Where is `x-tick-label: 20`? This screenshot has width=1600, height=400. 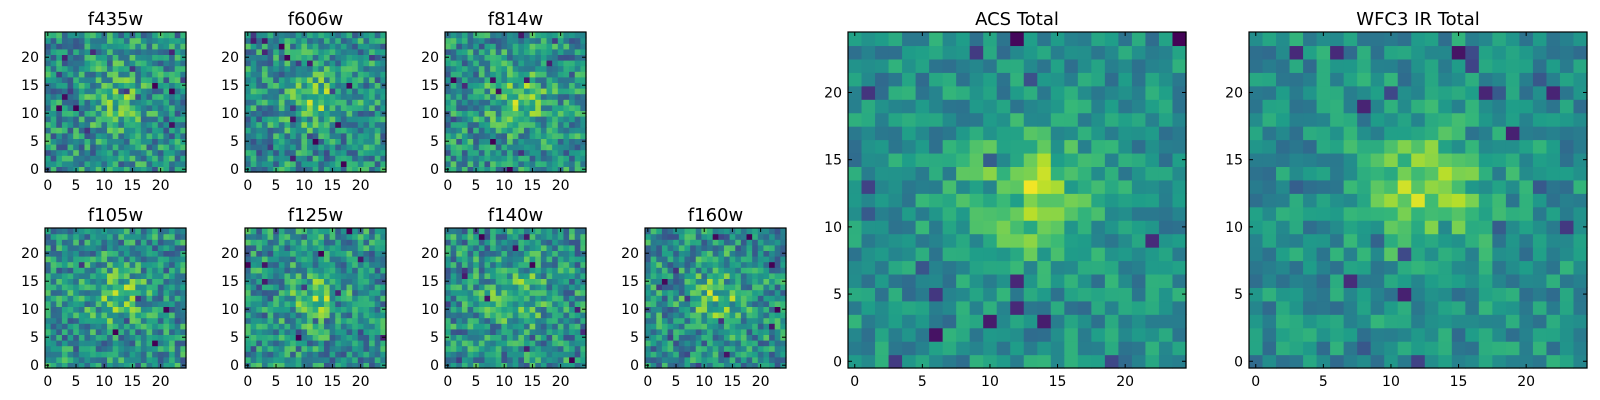 x-tick-label: 20 is located at coordinates (761, 382).